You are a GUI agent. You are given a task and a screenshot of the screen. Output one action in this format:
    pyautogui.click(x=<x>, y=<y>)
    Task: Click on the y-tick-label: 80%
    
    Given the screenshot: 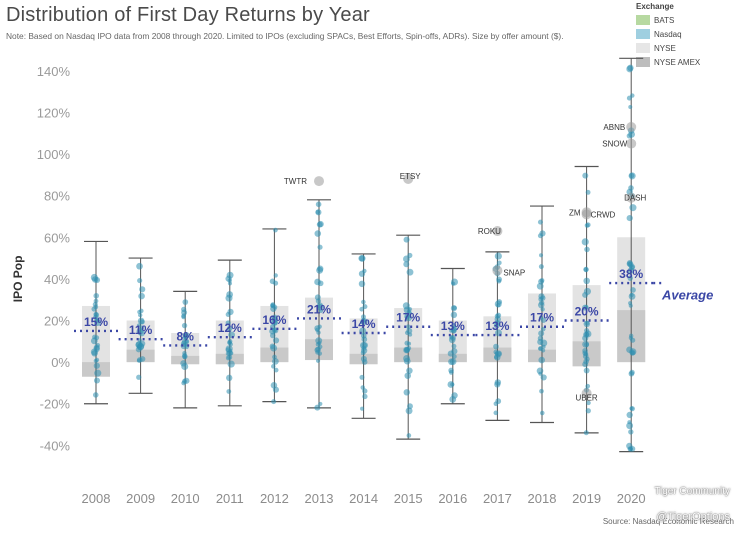 What is the action you would take?
    pyautogui.click(x=57, y=196)
    